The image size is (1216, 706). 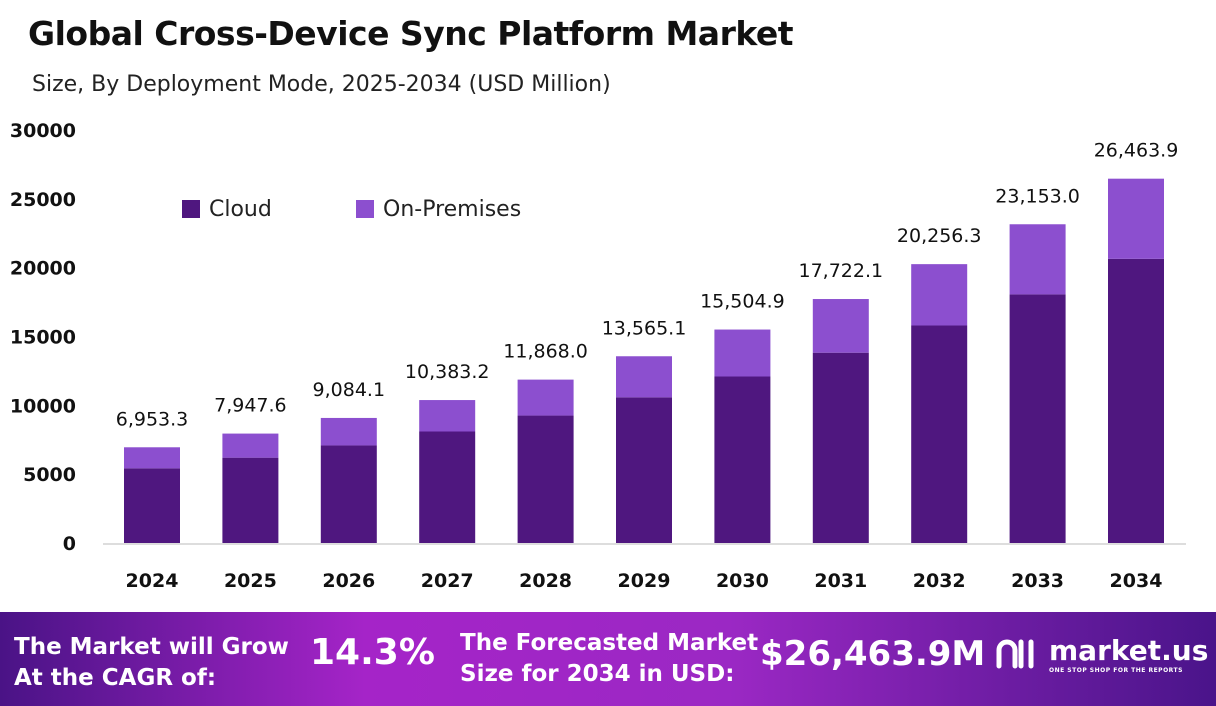 I want to click on logo-icon, so click(x=1015, y=654).